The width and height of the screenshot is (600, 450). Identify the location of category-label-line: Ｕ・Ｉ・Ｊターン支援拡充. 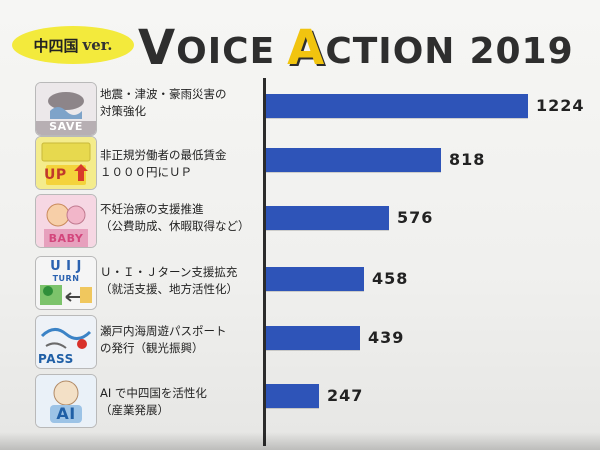
(169, 272).